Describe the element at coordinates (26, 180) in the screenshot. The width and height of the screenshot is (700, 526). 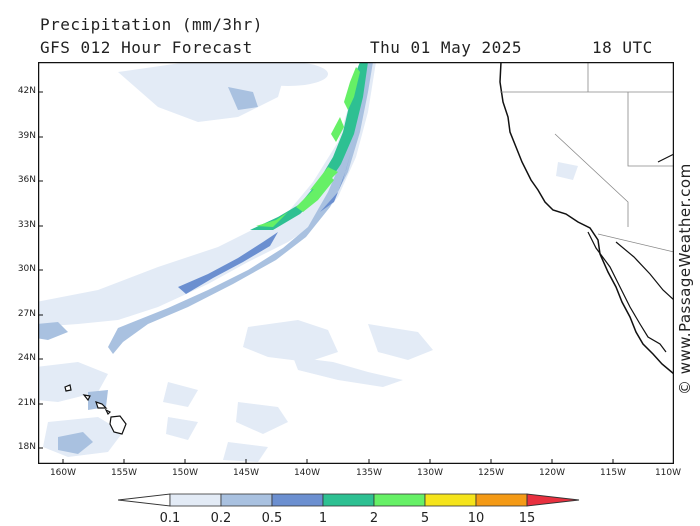
I see `latitude-label: 36N` at that location.